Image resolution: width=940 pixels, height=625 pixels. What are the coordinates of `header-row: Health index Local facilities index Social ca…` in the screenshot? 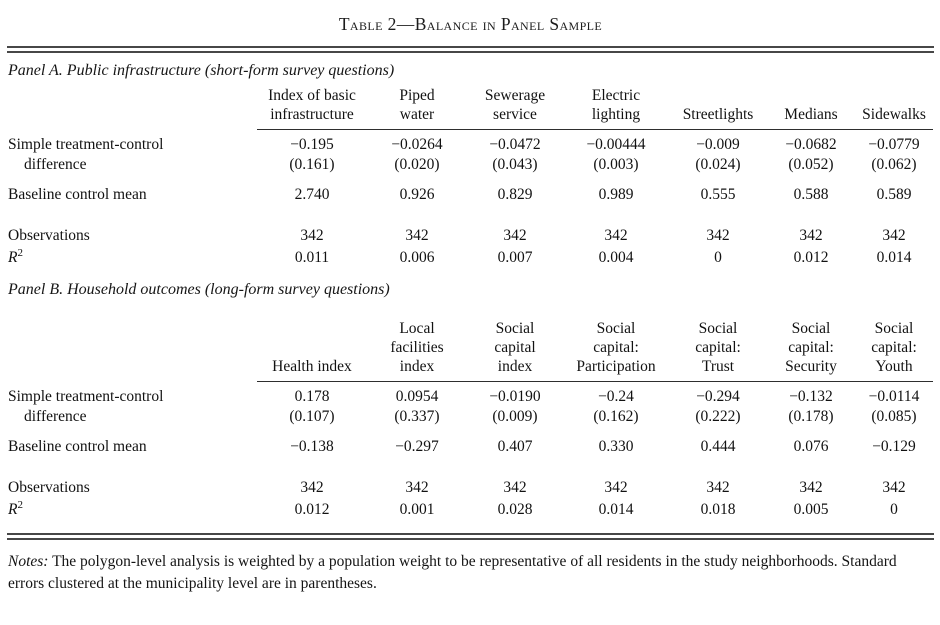 It's located at (470, 340).